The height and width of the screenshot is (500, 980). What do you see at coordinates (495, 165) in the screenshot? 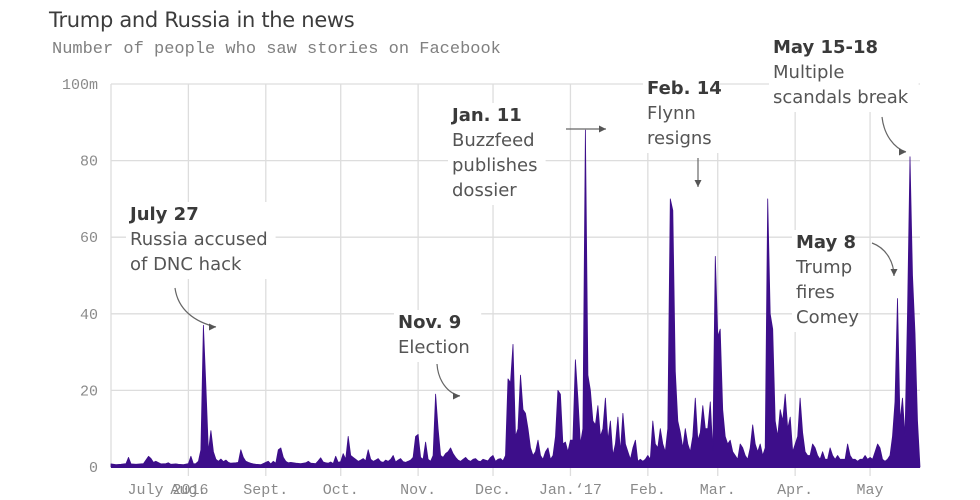
I see `annotation-text: publishes` at bounding box center [495, 165].